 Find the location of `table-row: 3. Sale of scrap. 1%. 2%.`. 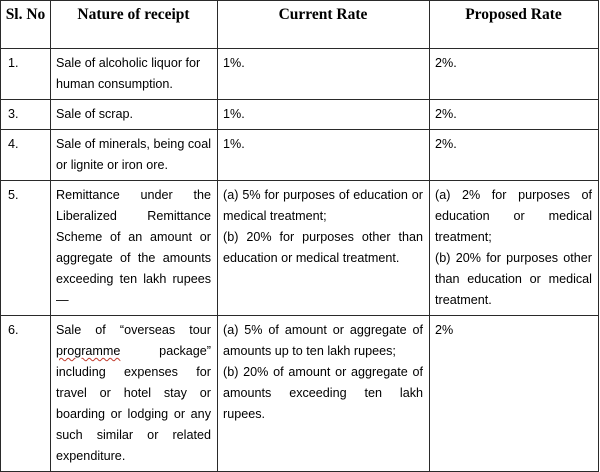

table-row: 3. Sale of scrap. 1%. 2%. is located at coordinates (299, 114).